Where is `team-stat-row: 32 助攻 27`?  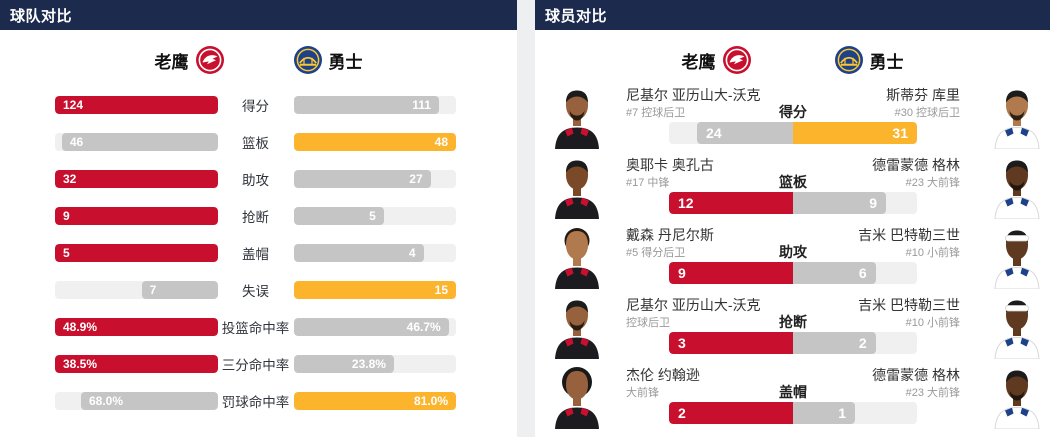
team-stat-row: 32 助攻 27 is located at coordinates (258, 178).